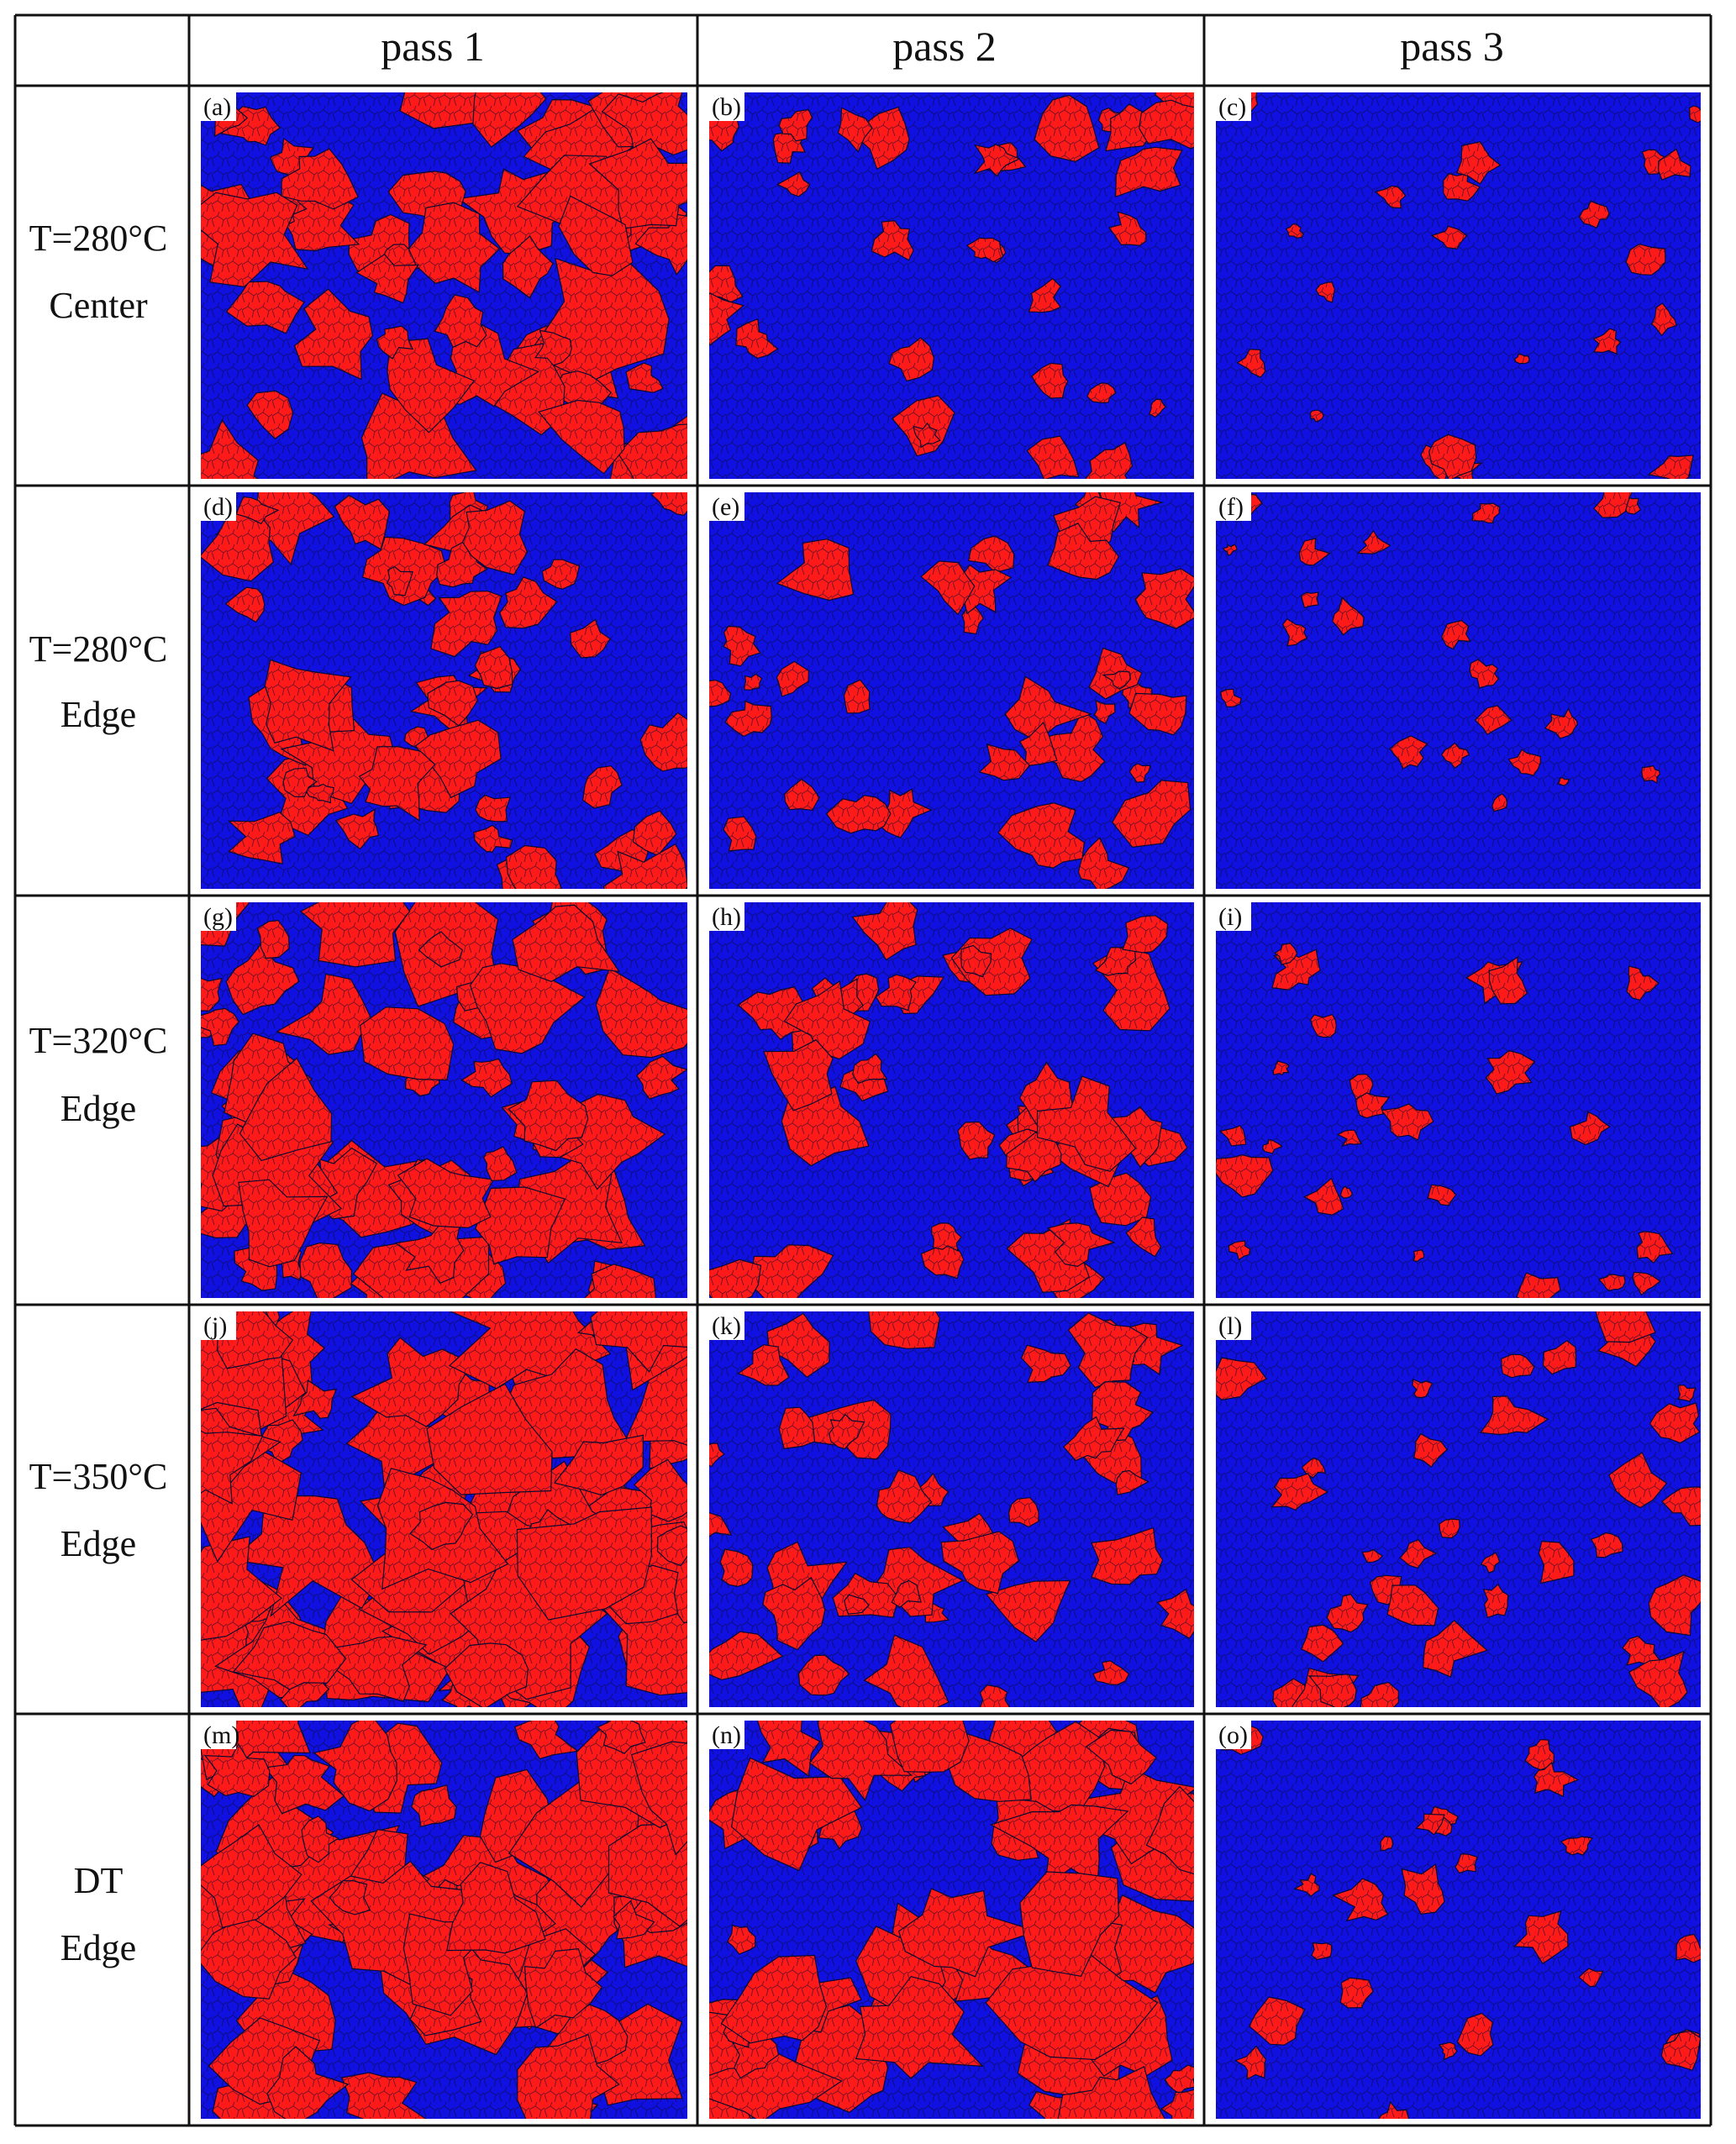 The height and width of the screenshot is (2144, 1736). I want to click on micrograph-panel-f: (f), so click(1458, 691).